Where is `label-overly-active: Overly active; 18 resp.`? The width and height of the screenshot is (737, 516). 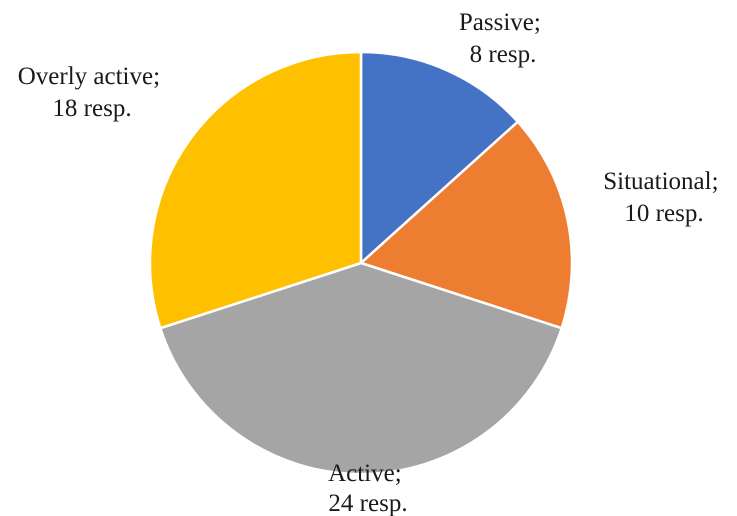 label-overly-active: Overly active; 18 resp. is located at coordinates (92, 92).